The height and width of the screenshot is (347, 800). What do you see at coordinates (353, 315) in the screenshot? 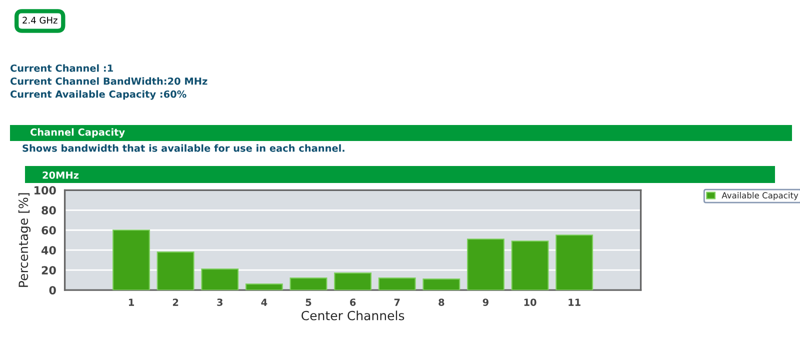
I see `x-axis-title: Center Channels` at bounding box center [353, 315].